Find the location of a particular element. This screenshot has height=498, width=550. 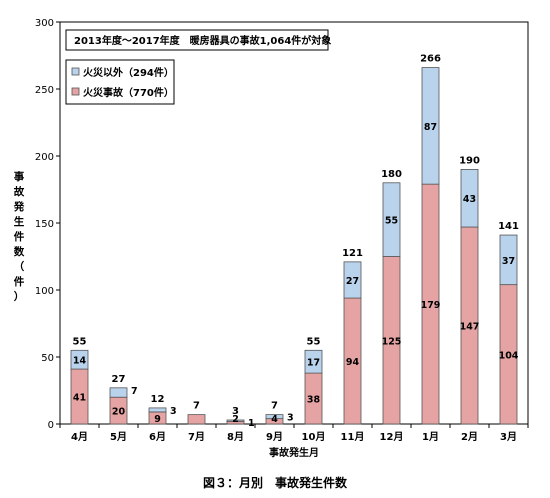

x-tick-label: 11月 is located at coordinates (353, 437).